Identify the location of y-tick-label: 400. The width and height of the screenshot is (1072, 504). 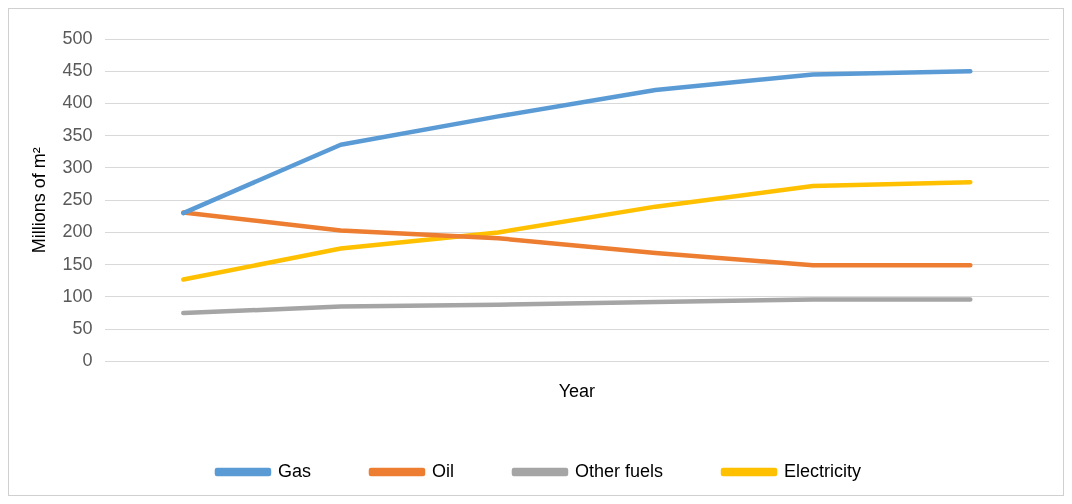
(77, 102).